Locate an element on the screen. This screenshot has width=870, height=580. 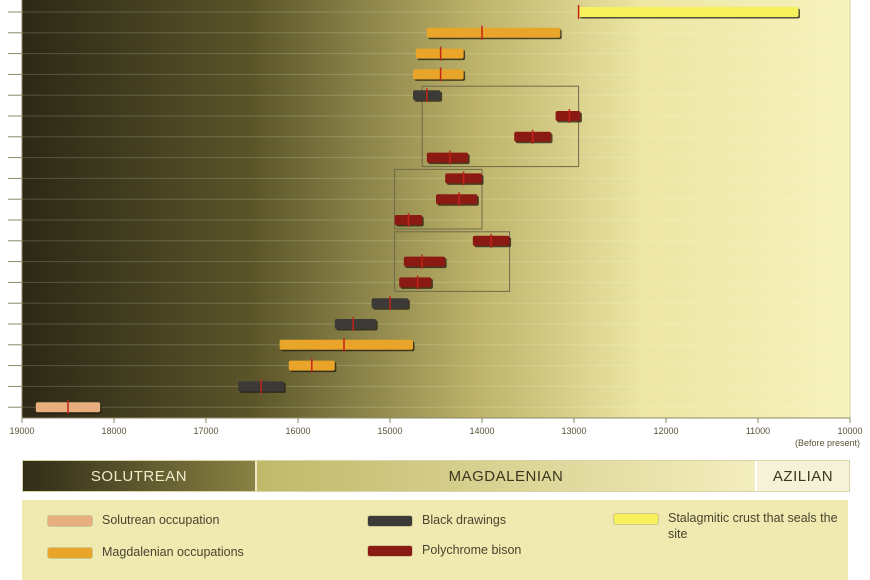
legend-label-stalagmitic-crust: Stalagmitic crust that seals the site is located at coordinates (753, 526).